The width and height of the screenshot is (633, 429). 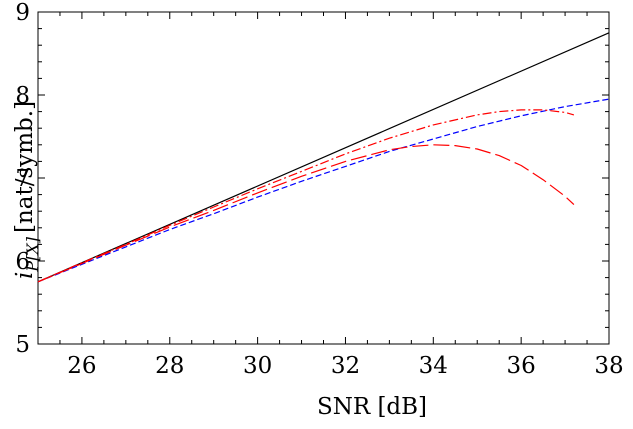 What do you see at coordinates (257, 366) in the screenshot?
I see `x-tick-label: 30` at bounding box center [257, 366].